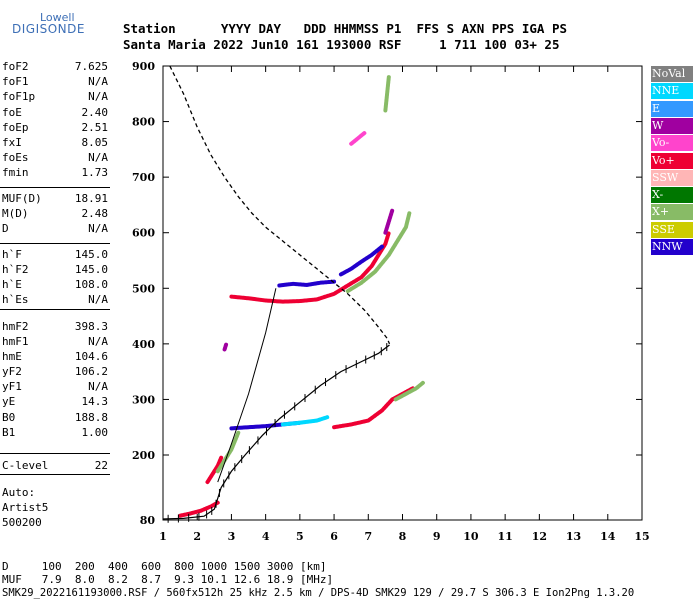 This screenshot has width=700, height=600. I want to click on x-tick-label: 8, so click(403, 536).